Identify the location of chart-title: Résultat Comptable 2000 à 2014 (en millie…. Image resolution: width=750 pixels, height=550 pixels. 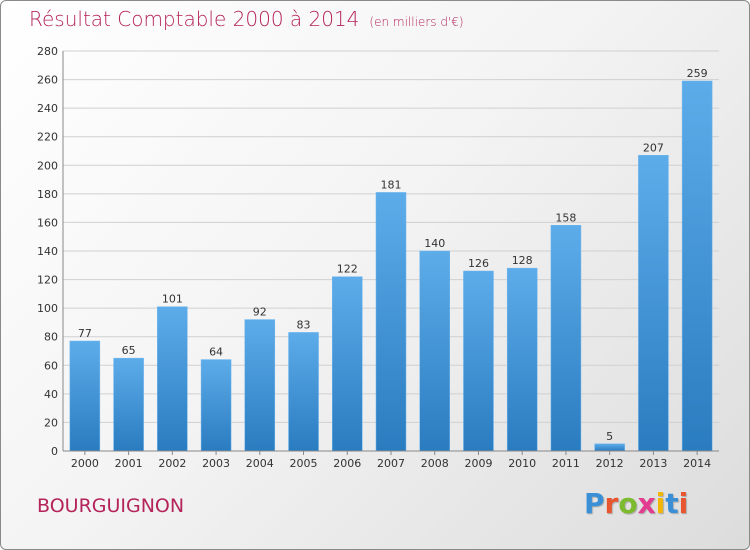
(246, 19).